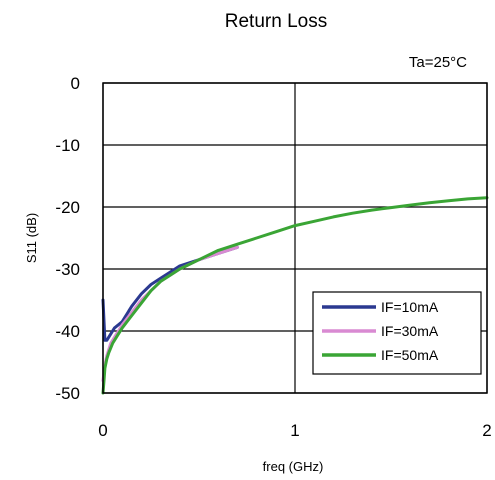 Image resolution: width=495 pixels, height=480 pixels. Describe the element at coordinates (410, 331) in the screenshot. I see `legend-label: IF=30mA` at that location.